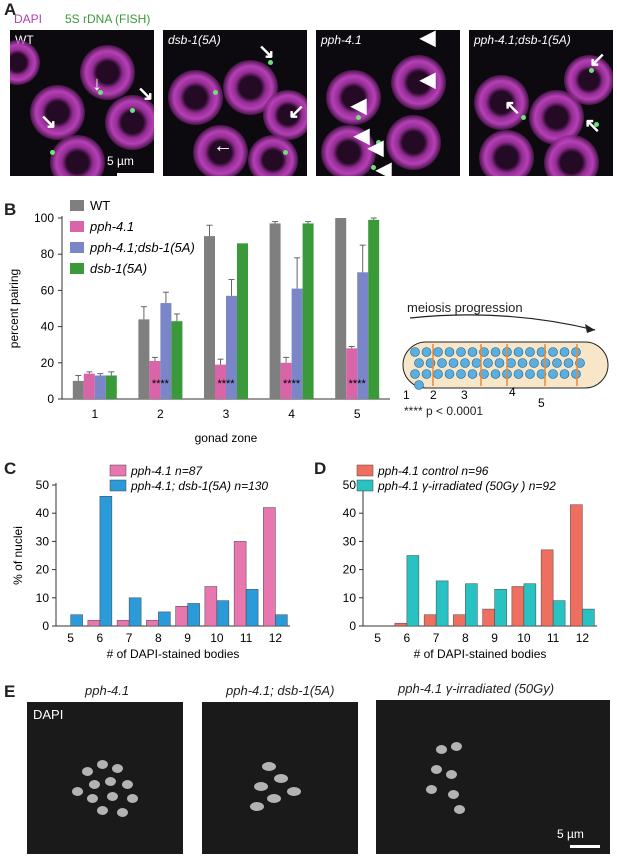 The image size is (617, 856). Describe the element at coordinates (120, 161) in the screenshot. I see `scale-bar-label: 5 µm` at that location.